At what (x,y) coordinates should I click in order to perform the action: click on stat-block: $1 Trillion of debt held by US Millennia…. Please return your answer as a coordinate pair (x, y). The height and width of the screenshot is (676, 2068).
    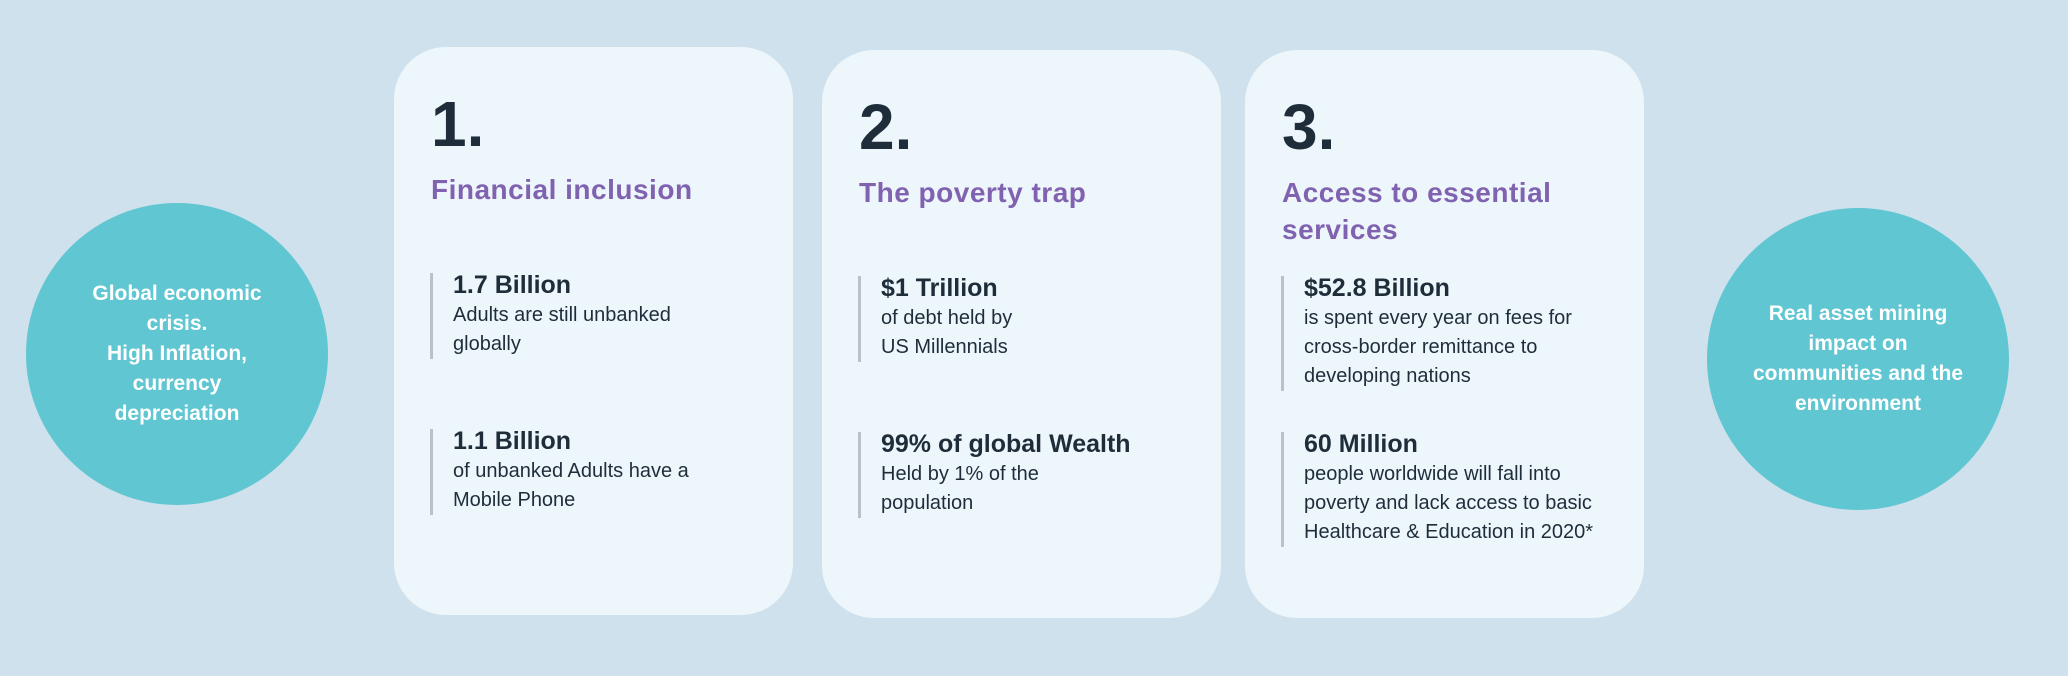
    Looking at the image, I should click on (1029, 318).